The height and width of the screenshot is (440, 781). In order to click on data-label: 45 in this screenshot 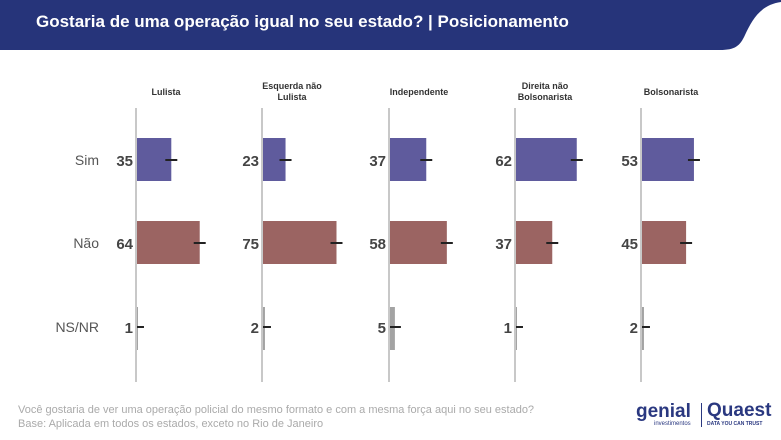, I will do `click(629, 244)`.